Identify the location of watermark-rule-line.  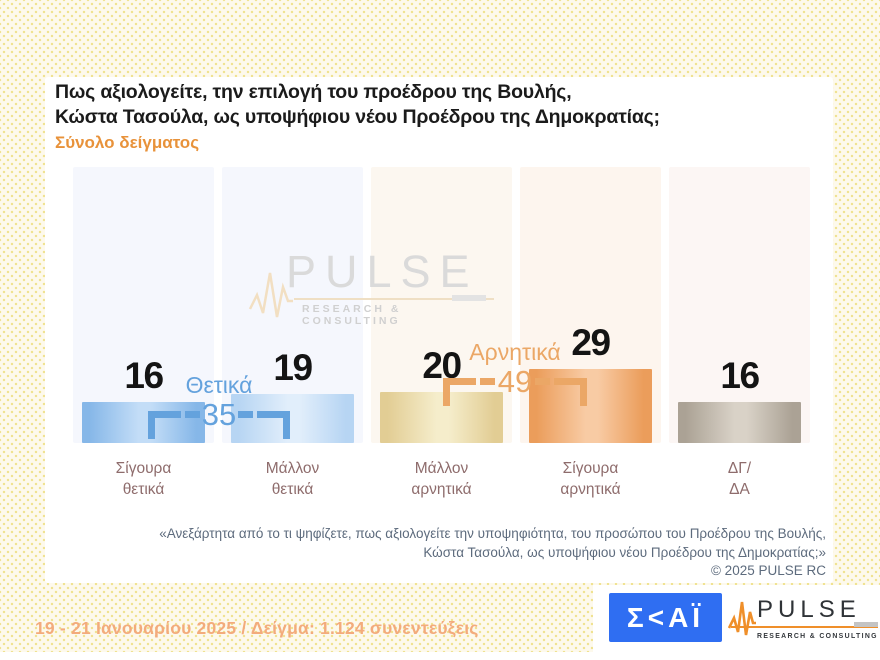
(394, 299).